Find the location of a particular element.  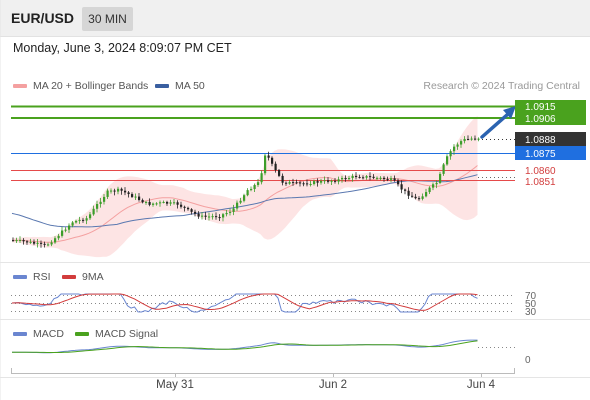

legend-macd-signal: MACD Signal is located at coordinates (116, 334).